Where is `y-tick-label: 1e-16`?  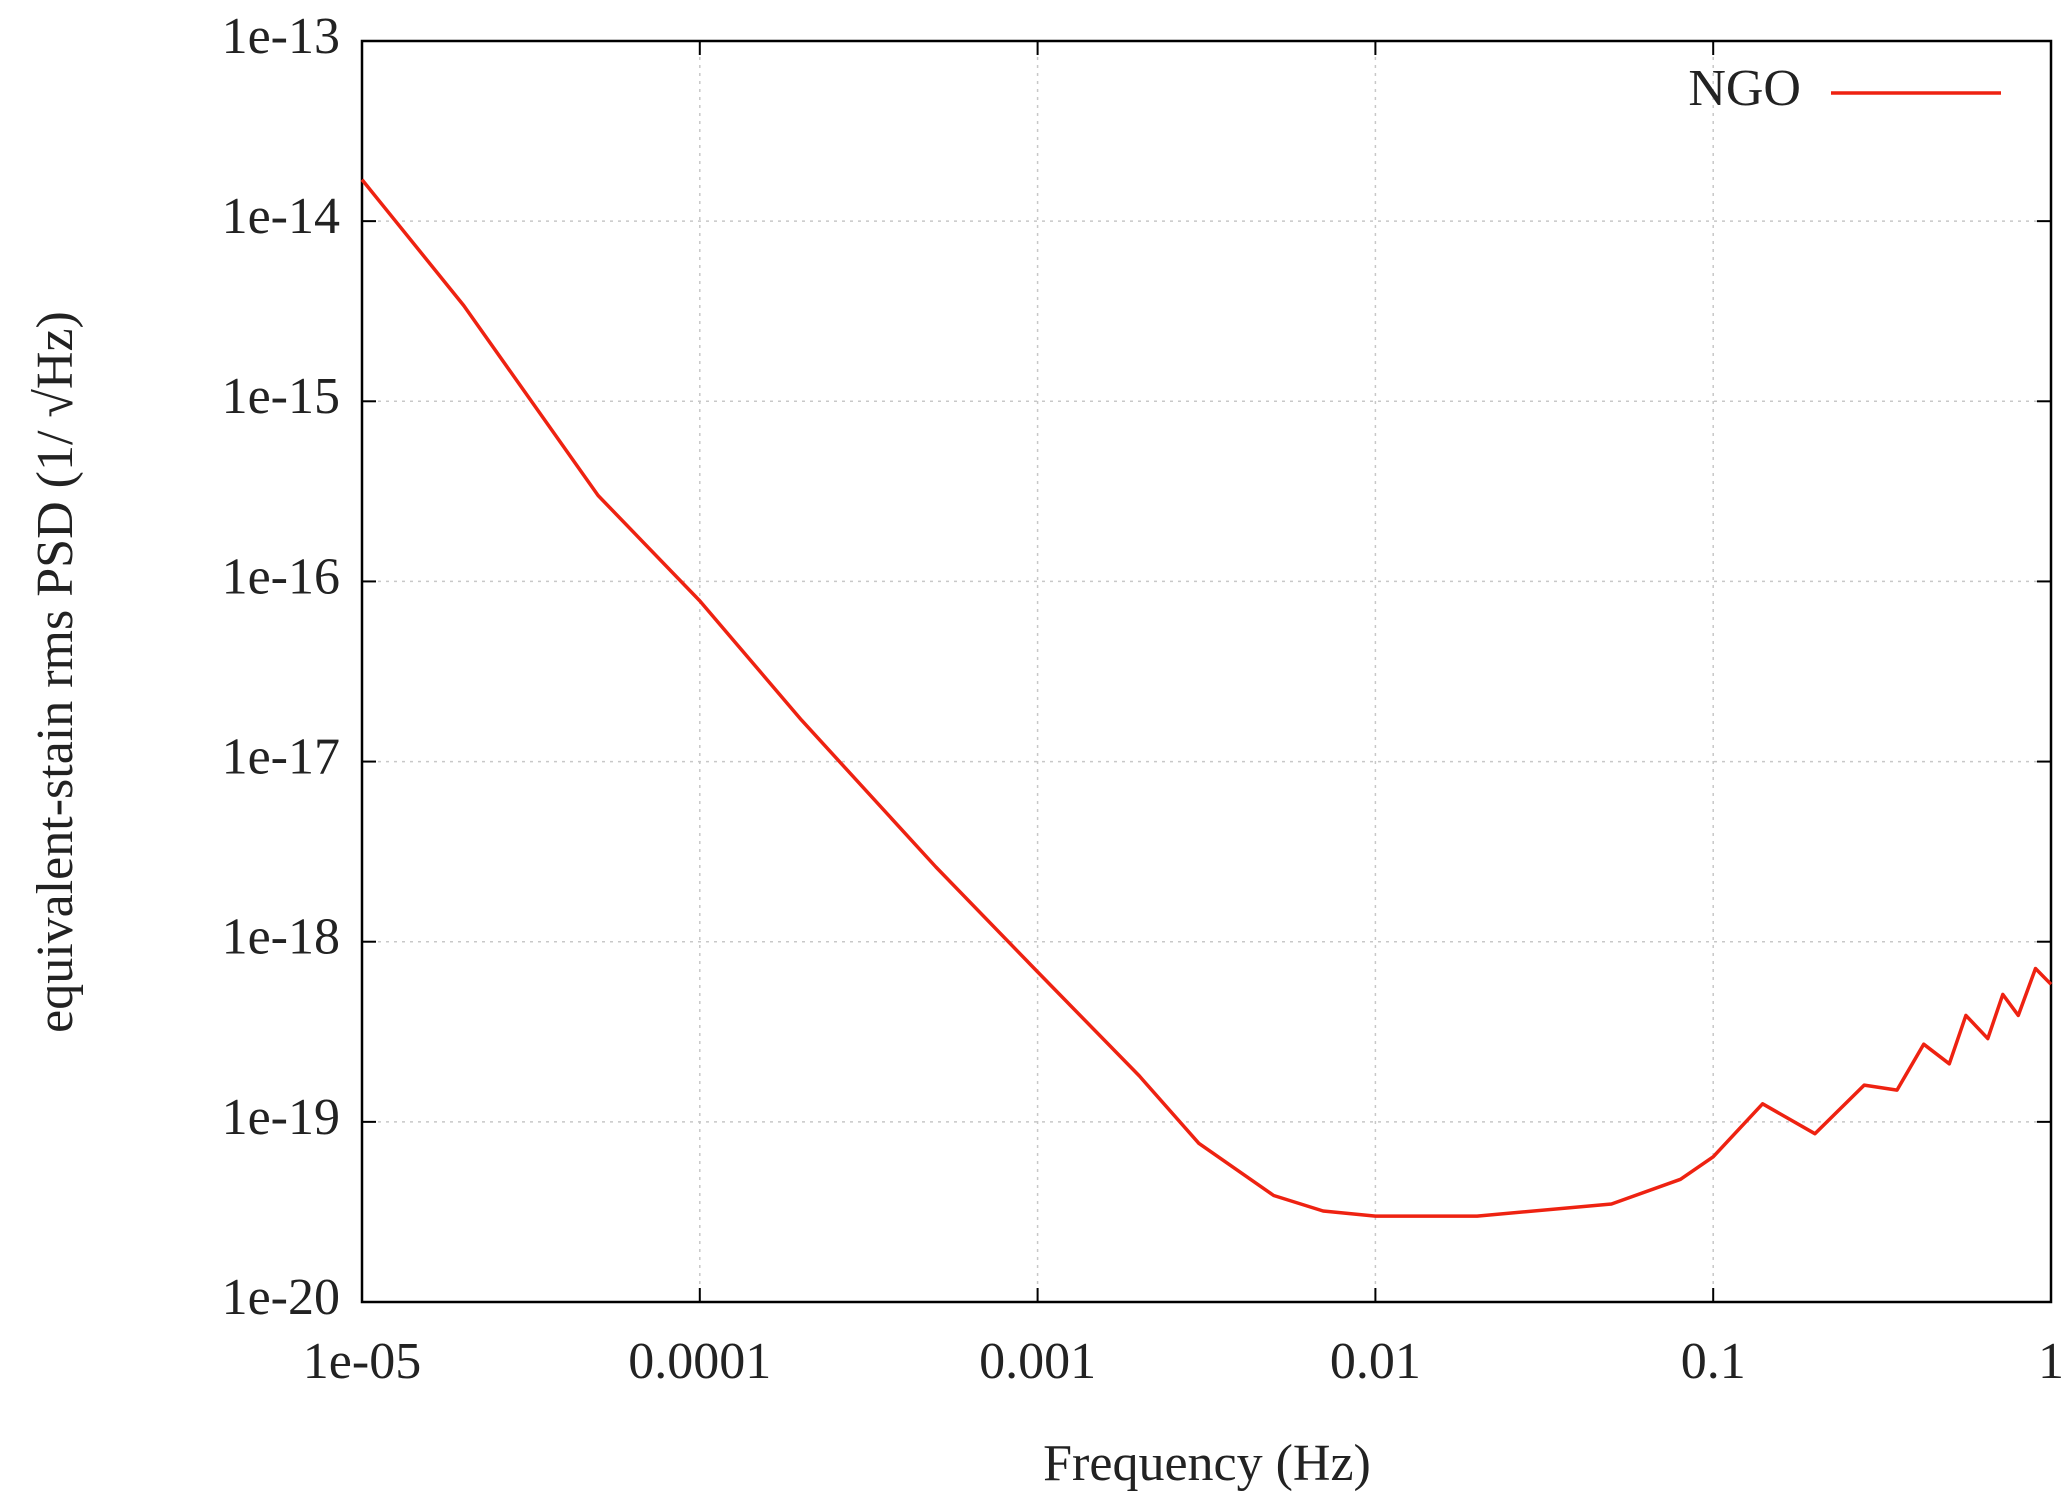 y-tick-label: 1e-16 is located at coordinates (281, 576).